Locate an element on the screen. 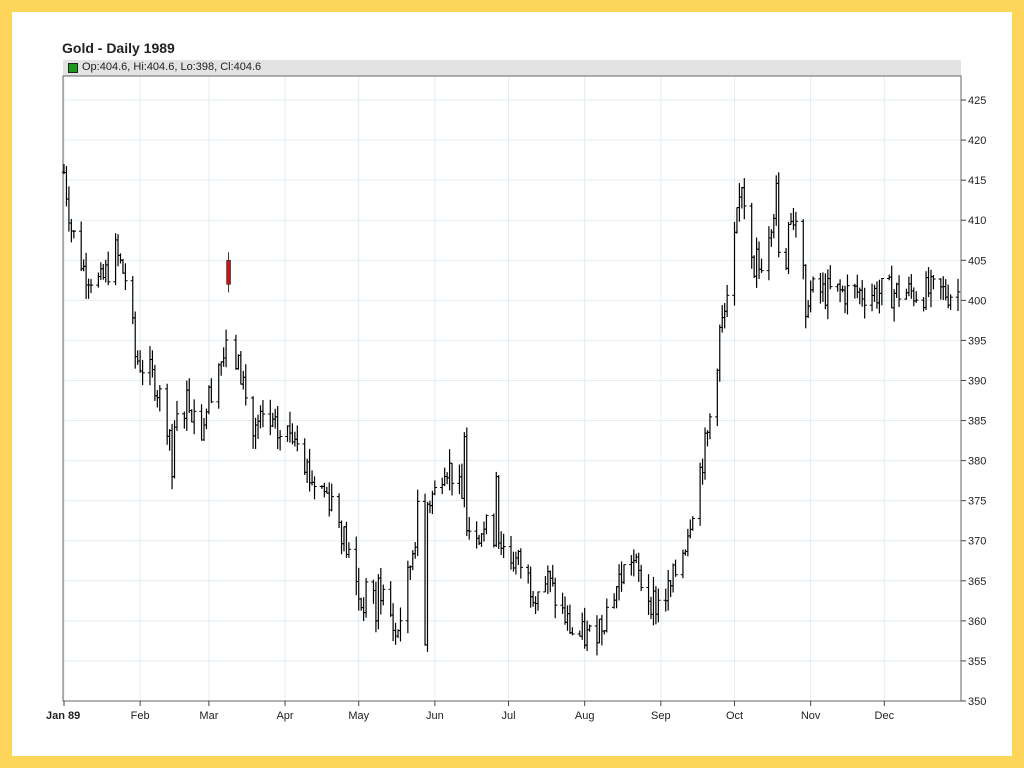 This screenshot has width=1024, height=768. y-tick-label: 420 is located at coordinates (977, 141).